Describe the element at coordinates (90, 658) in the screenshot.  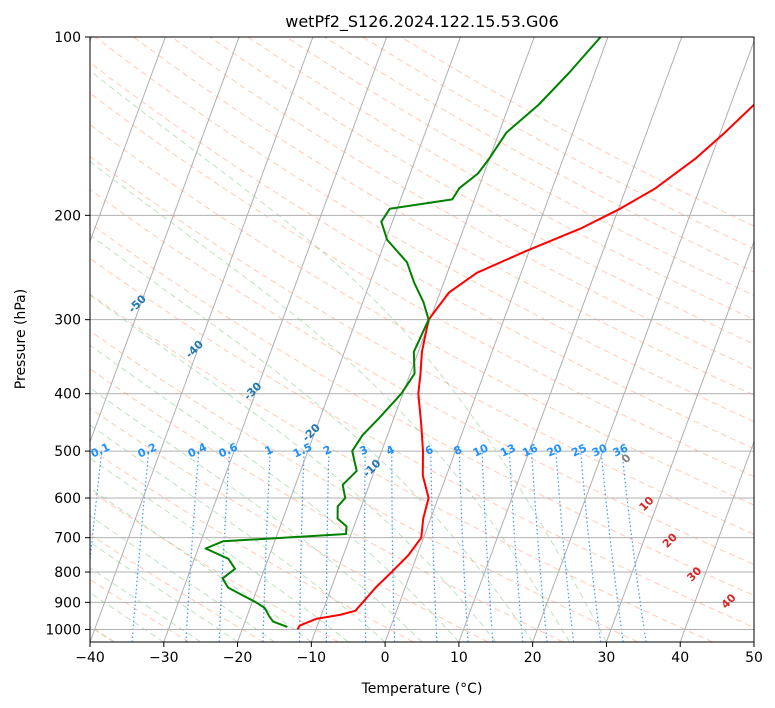
I see `x-tick-label: −40` at that location.